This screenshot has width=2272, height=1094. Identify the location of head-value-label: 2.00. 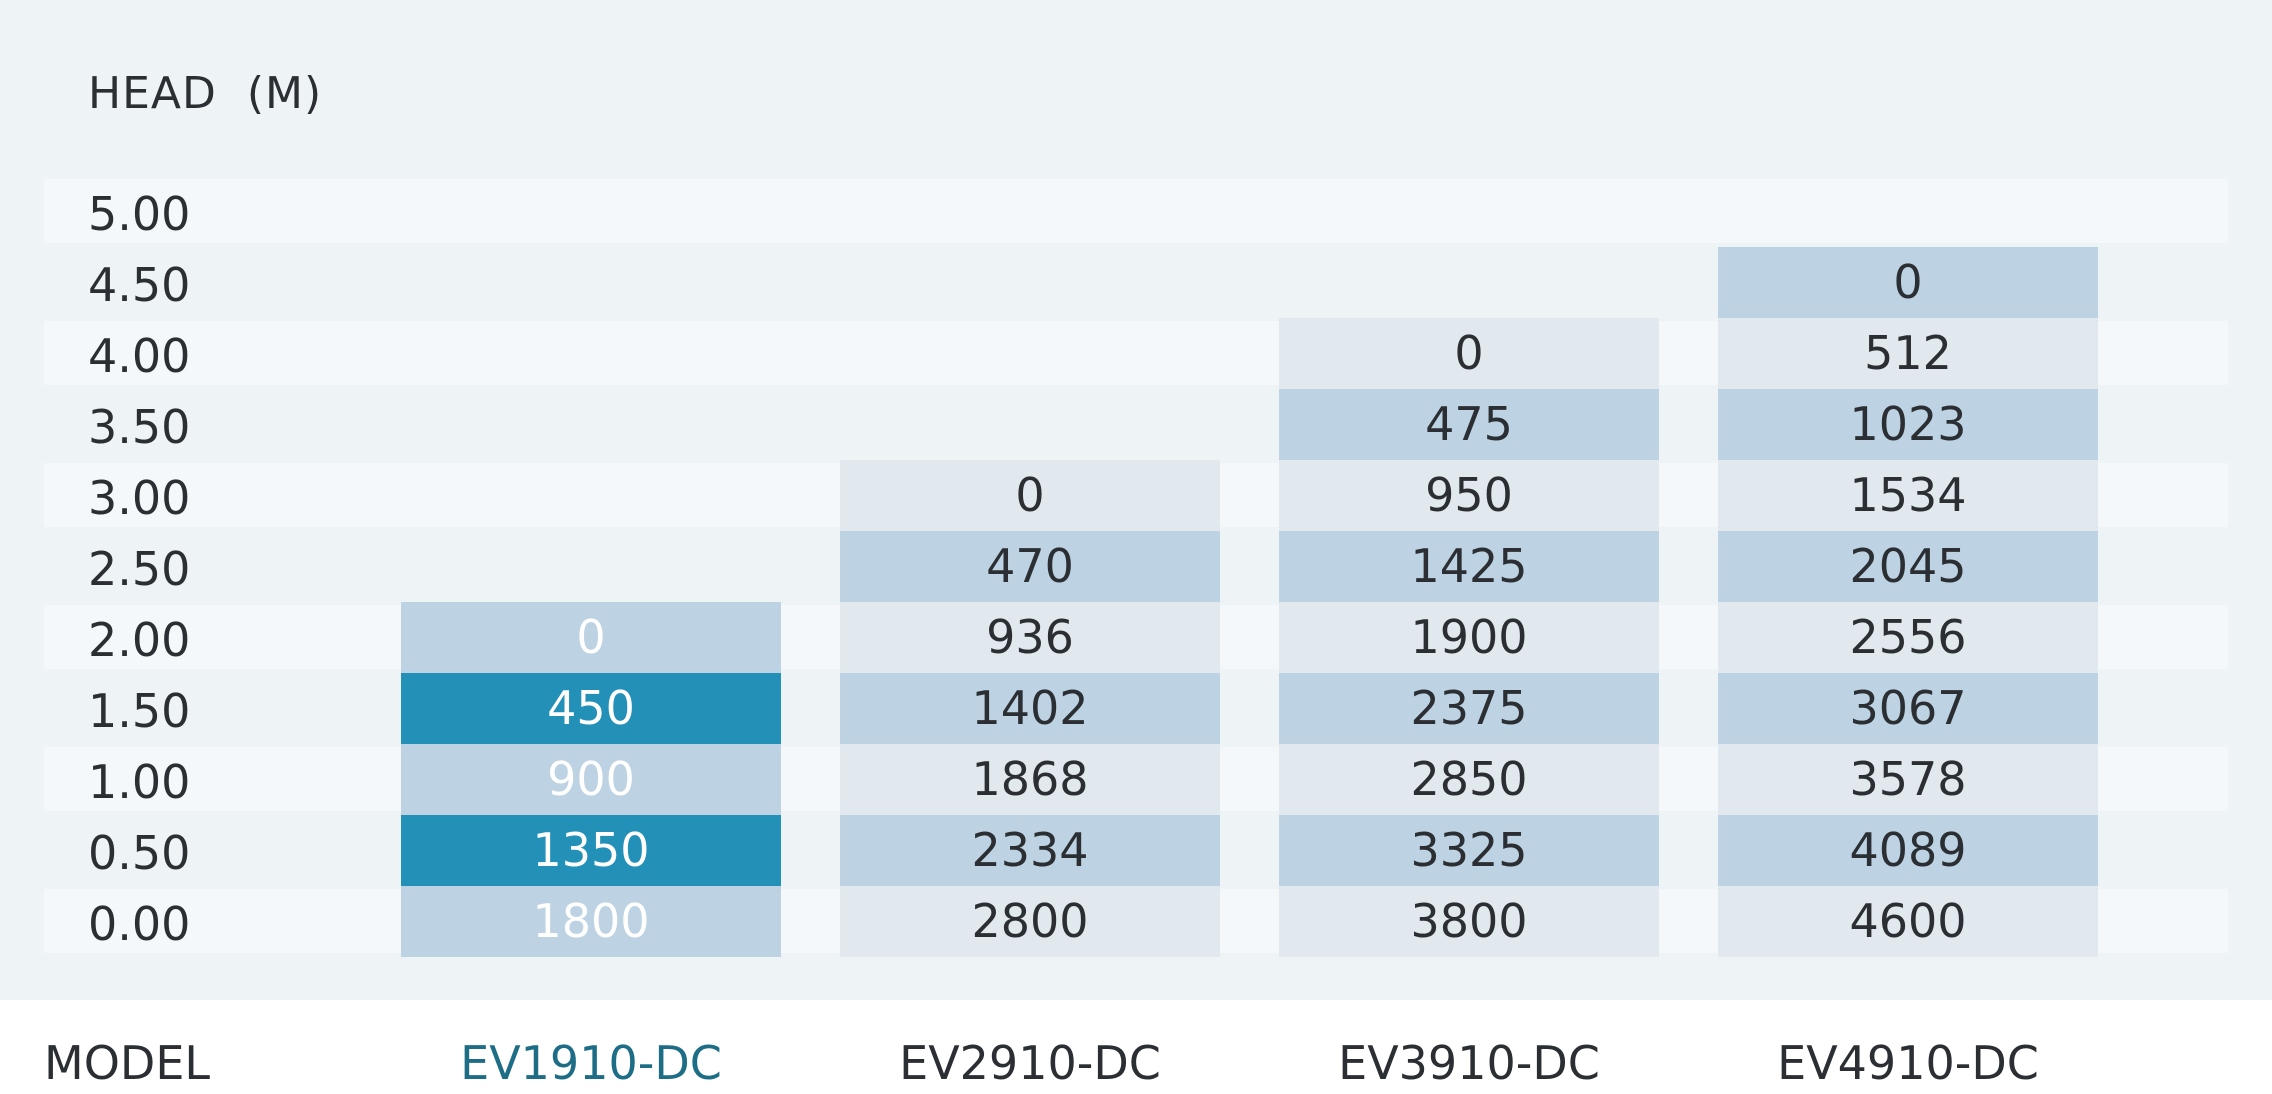
(139, 640).